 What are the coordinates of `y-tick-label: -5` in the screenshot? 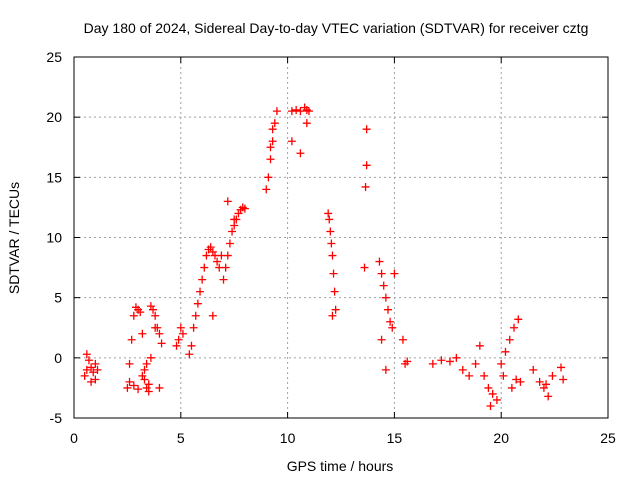 It's located at (56, 418).